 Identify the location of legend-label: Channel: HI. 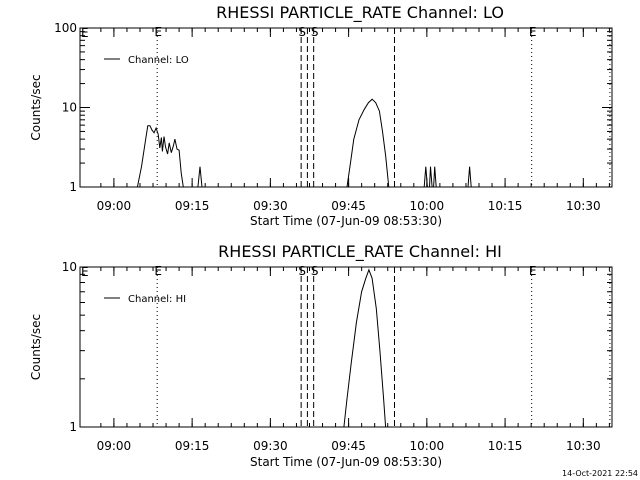
(157, 299).